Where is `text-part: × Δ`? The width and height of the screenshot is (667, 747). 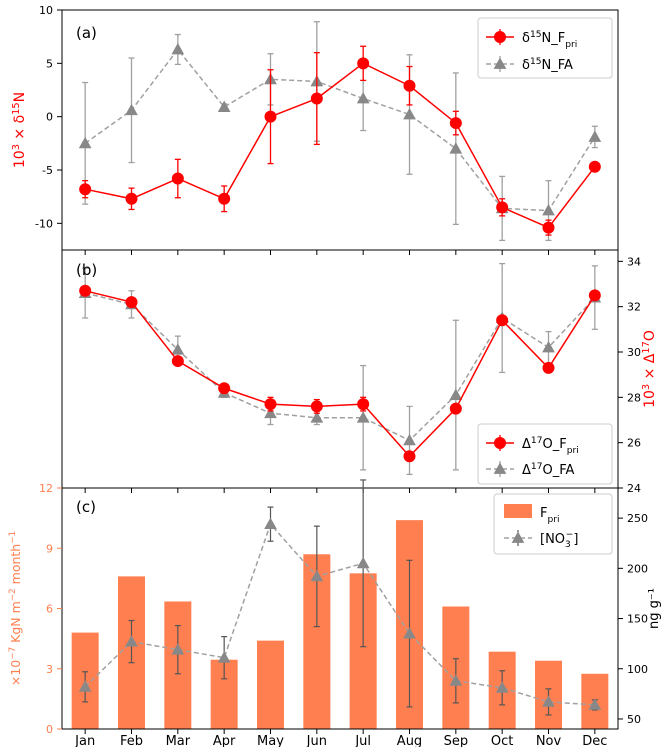 text-part: × Δ is located at coordinates (650, 368).